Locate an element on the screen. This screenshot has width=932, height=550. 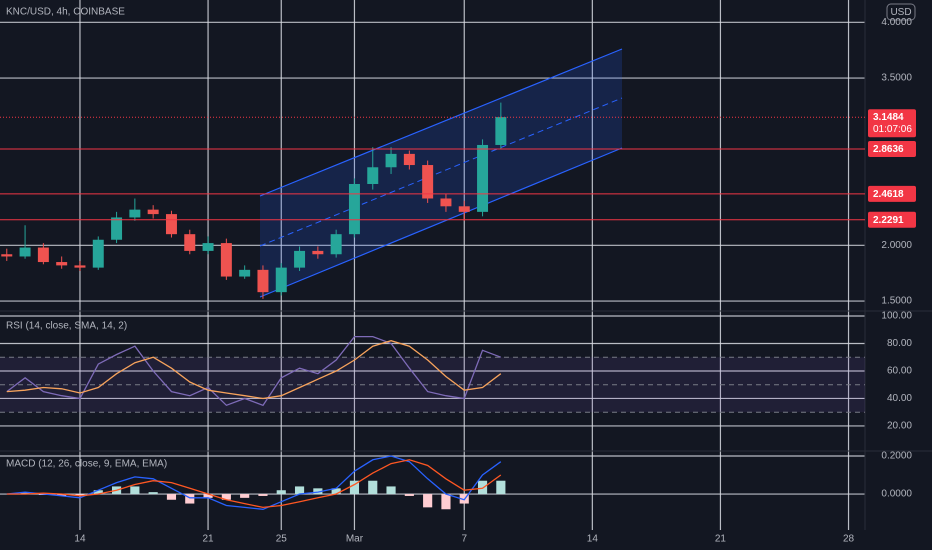
currency-button is located at coordinates (901, 12).